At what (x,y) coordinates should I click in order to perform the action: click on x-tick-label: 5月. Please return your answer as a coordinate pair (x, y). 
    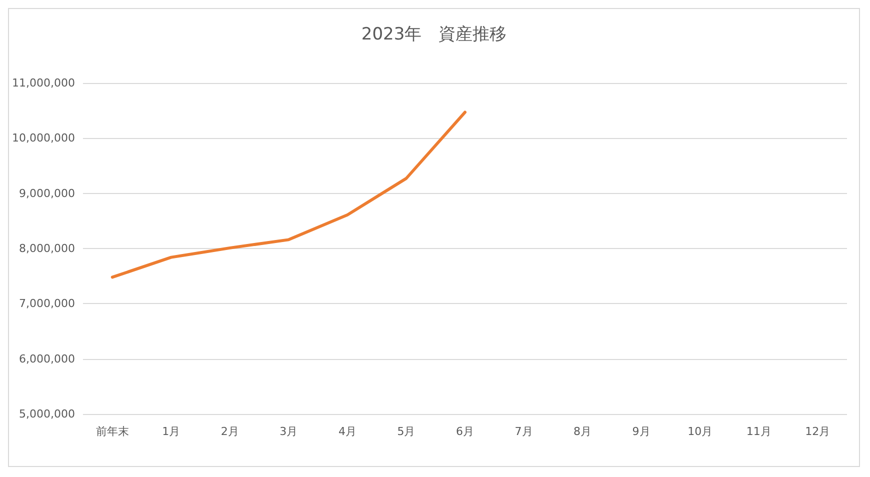
    Looking at the image, I should click on (406, 431).